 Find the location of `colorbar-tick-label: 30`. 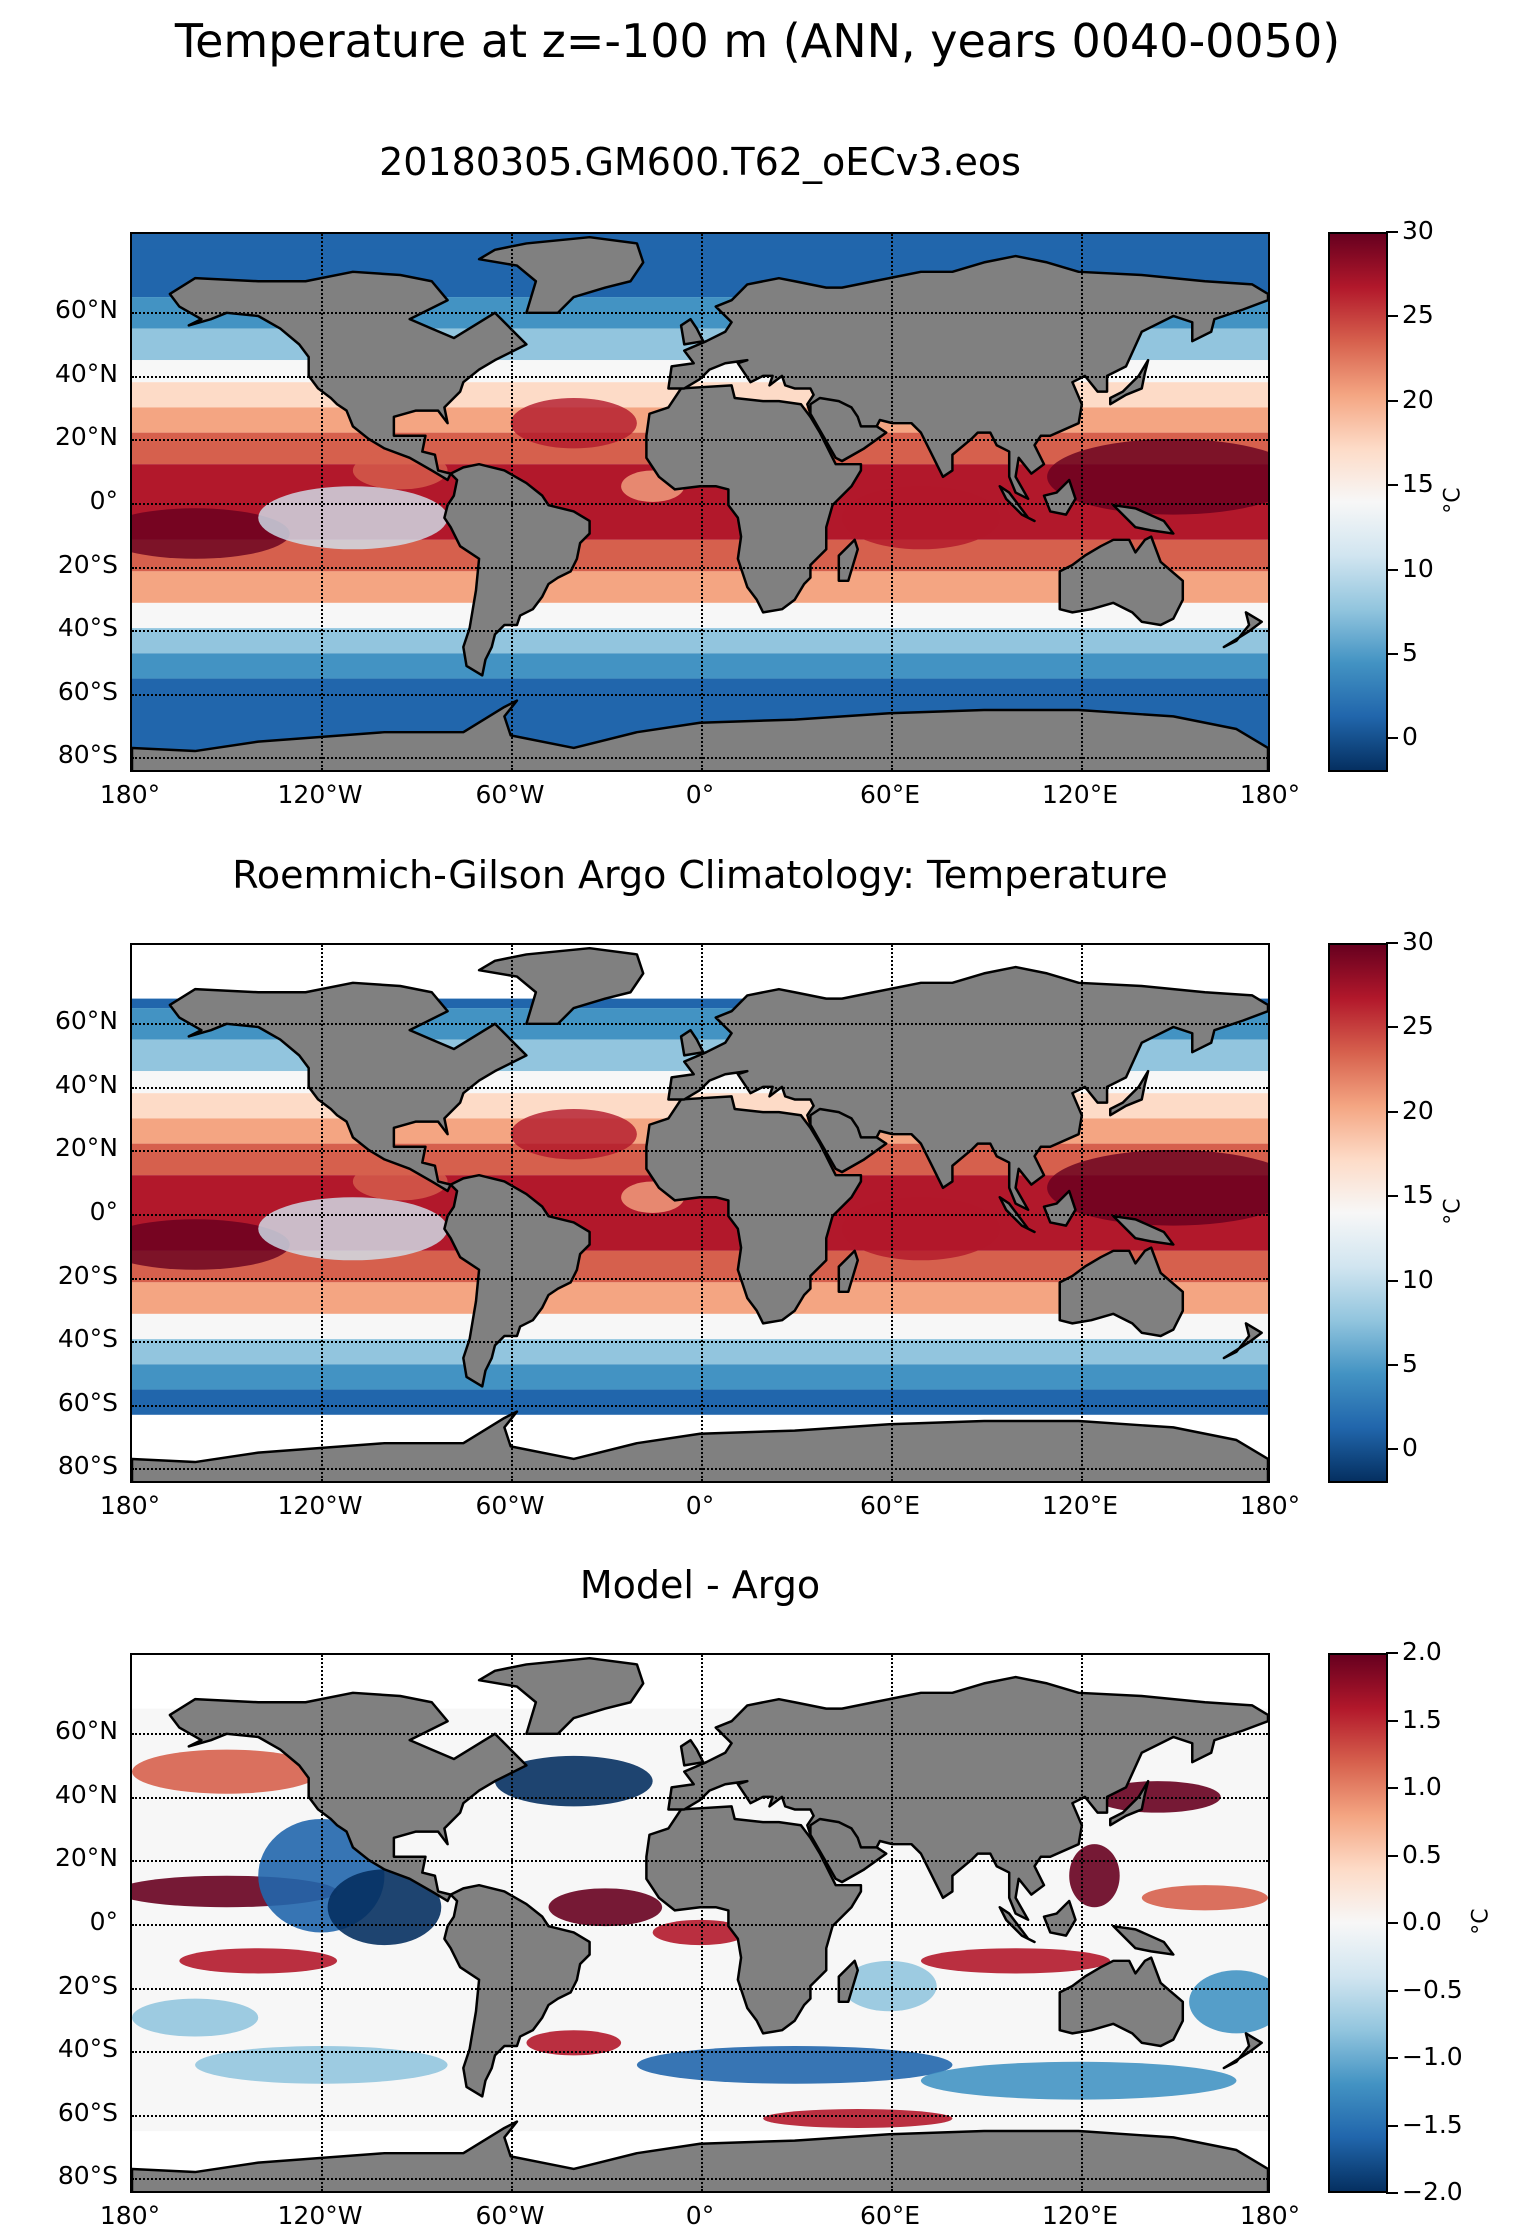

colorbar-tick-label: 30 is located at coordinates (1418, 230).